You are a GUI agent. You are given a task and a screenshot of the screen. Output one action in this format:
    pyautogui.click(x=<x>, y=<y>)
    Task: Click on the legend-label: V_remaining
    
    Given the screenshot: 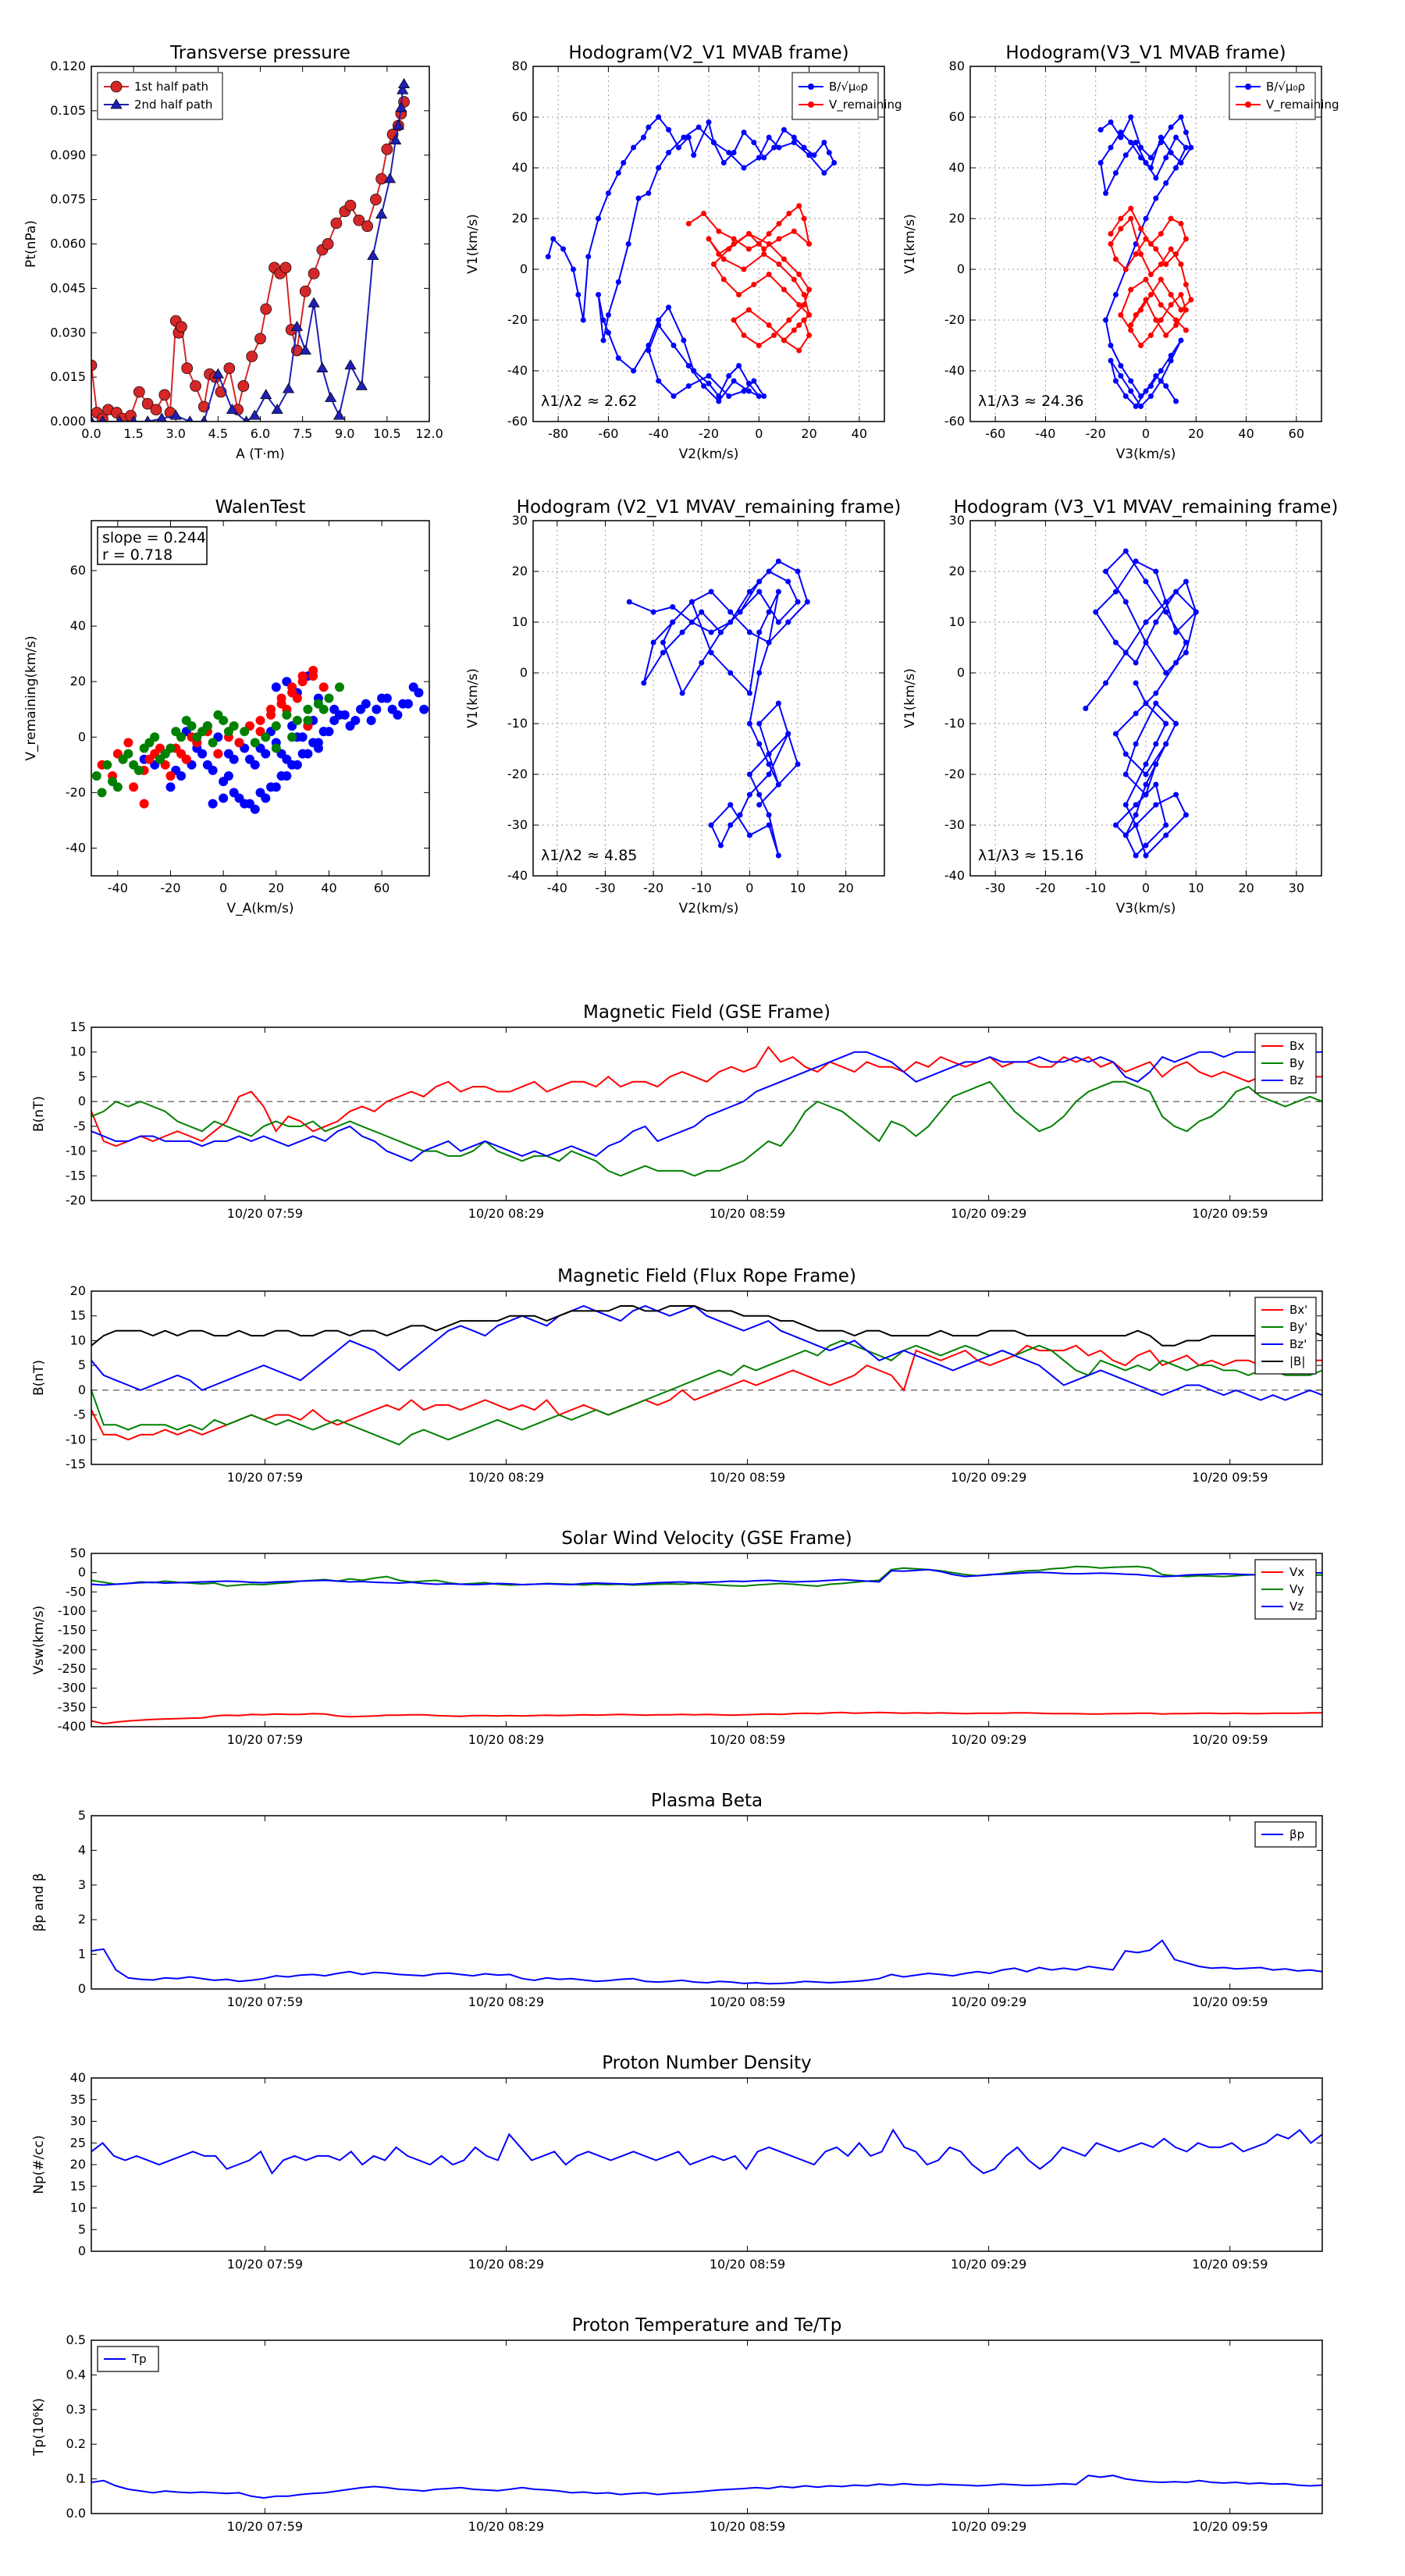 What is the action you would take?
    pyautogui.click(x=866, y=105)
    